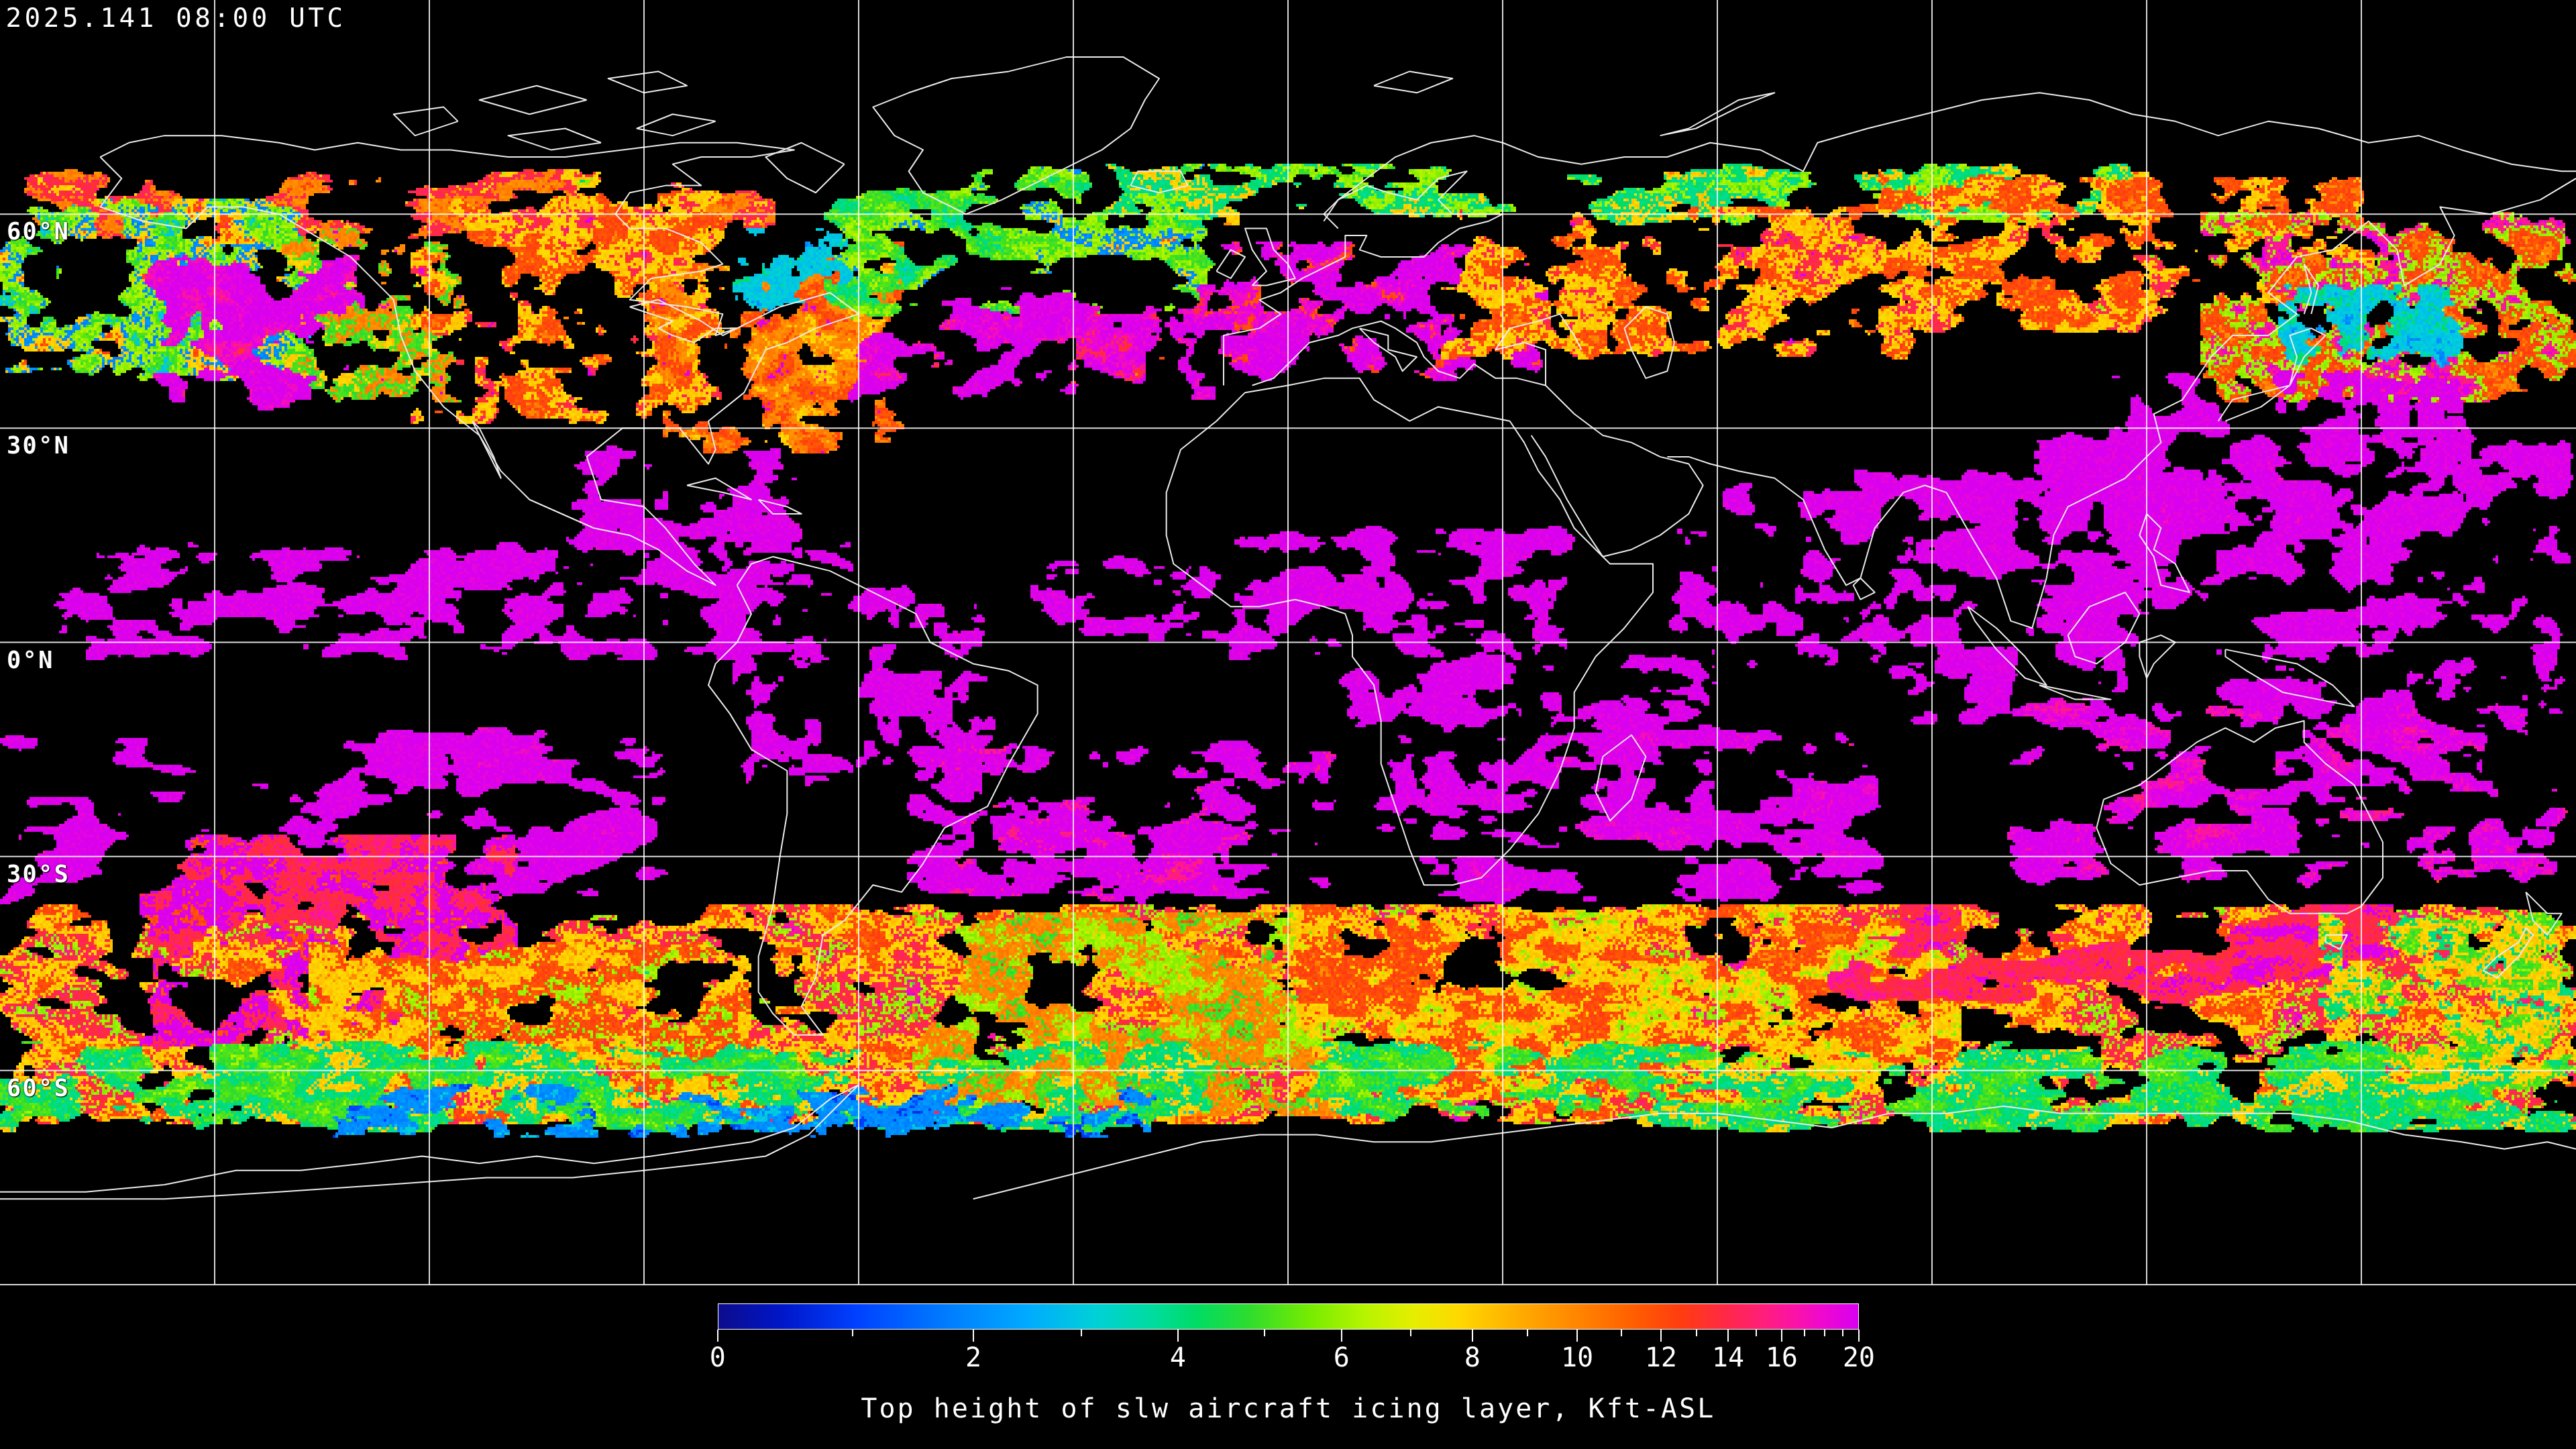  What do you see at coordinates (38, 1088) in the screenshot?
I see `latitude-label: 60°S` at bounding box center [38, 1088].